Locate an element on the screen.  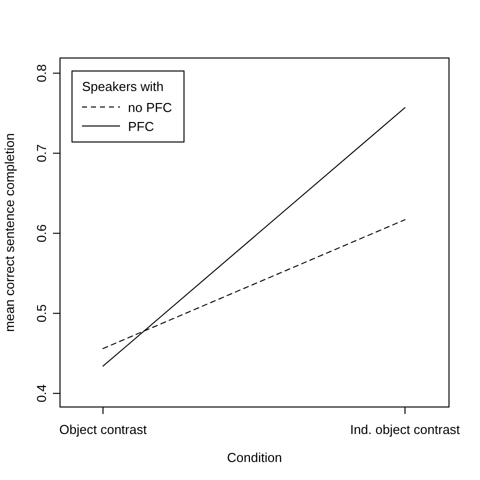
y-tick-label: 0.4 is located at coordinates (41, 393).